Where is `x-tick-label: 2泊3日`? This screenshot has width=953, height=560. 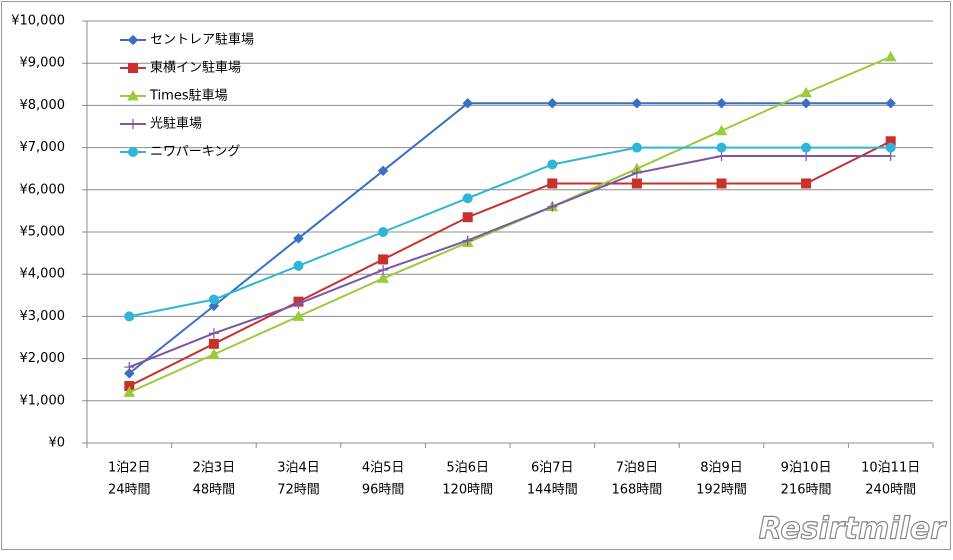 x-tick-label: 2泊3日 is located at coordinates (214, 468).